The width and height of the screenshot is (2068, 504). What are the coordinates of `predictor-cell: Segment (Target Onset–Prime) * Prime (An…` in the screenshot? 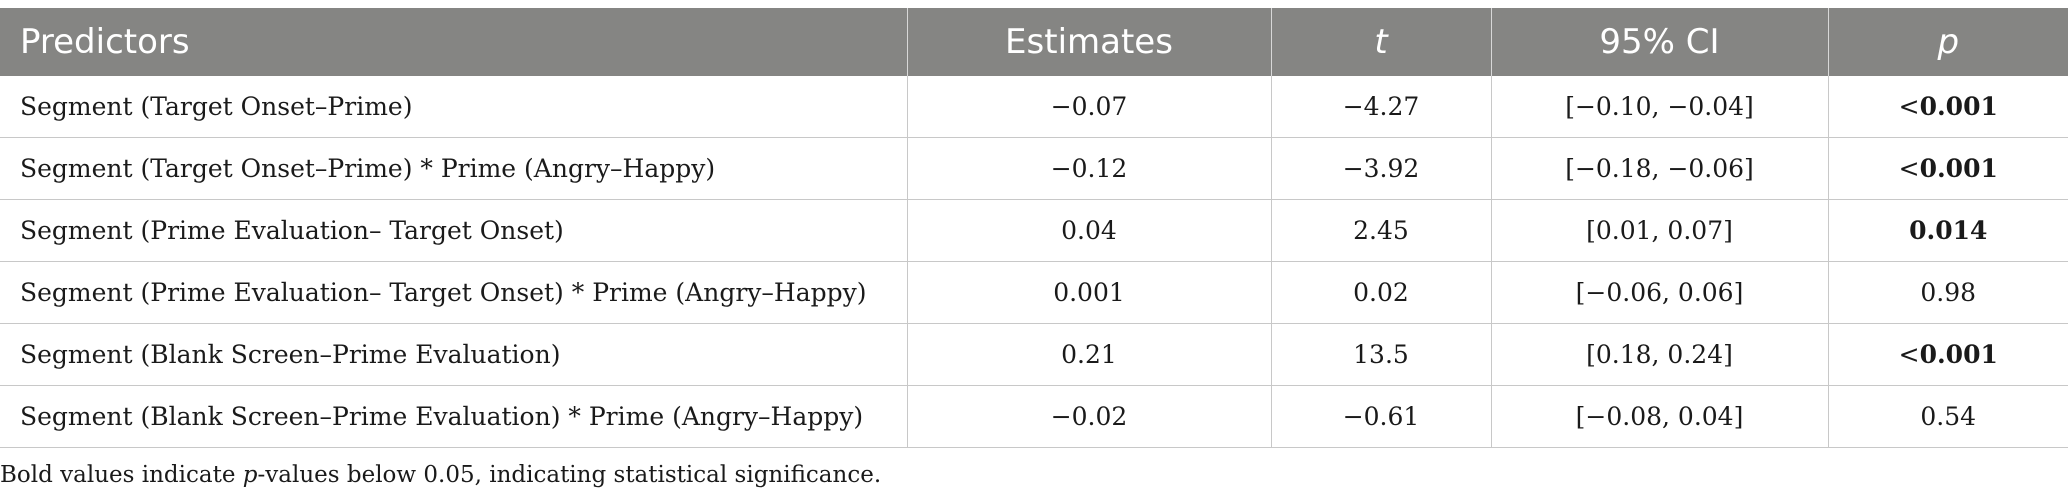 It's located at (454, 168).